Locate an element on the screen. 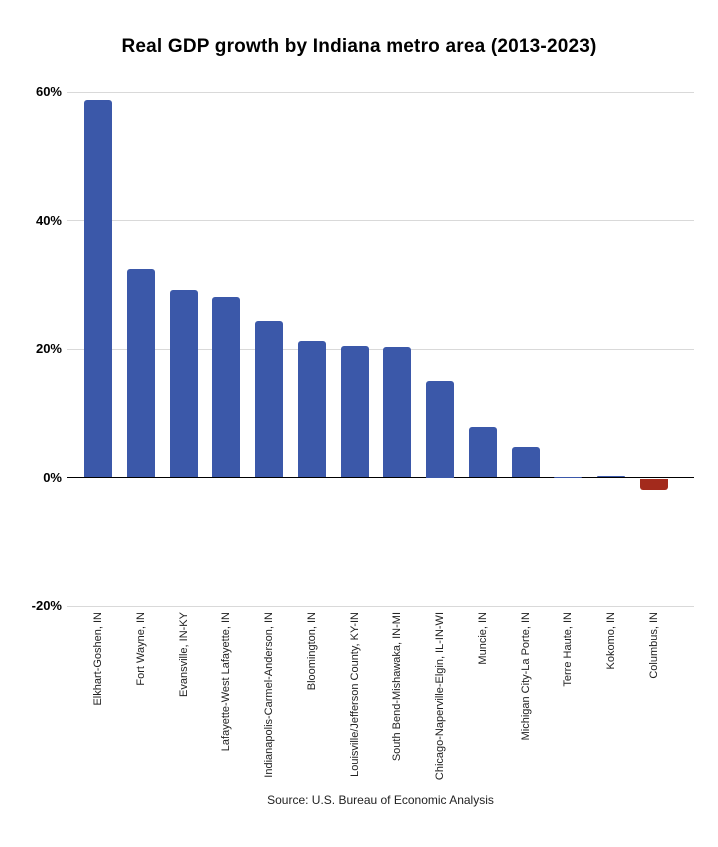 This screenshot has height=847, width=718. x-category-label-text: Elkhart-Goshen, IN is located at coordinates (98, 659).